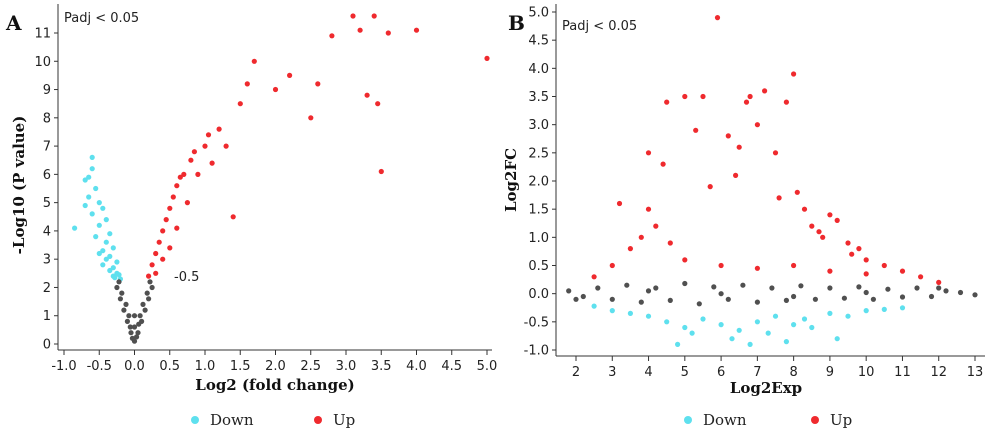 The width and height of the screenshot is (1000, 436). What do you see at coordinates (538, 238) in the screenshot?
I see `y-tick-label: 1.0` at bounding box center [538, 238].